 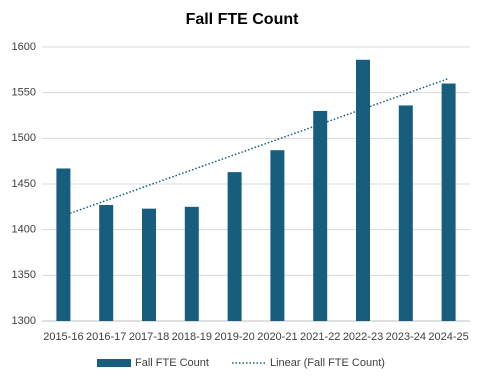 I want to click on x-tick-label: 2024-25, so click(x=448, y=337).